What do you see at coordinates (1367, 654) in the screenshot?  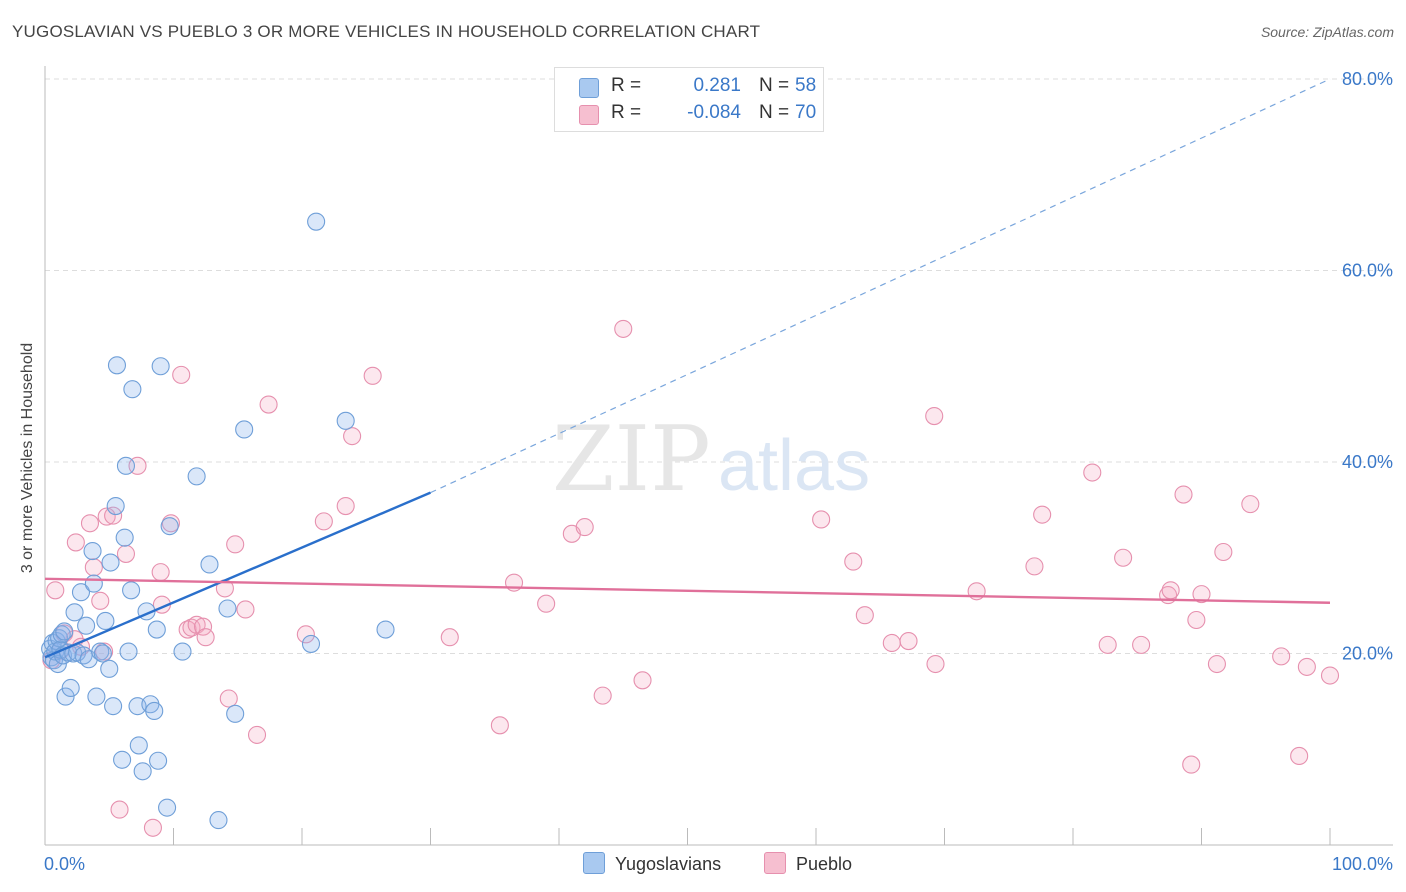 I see `y-tick-label: 20.0%` at bounding box center [1367, 654].